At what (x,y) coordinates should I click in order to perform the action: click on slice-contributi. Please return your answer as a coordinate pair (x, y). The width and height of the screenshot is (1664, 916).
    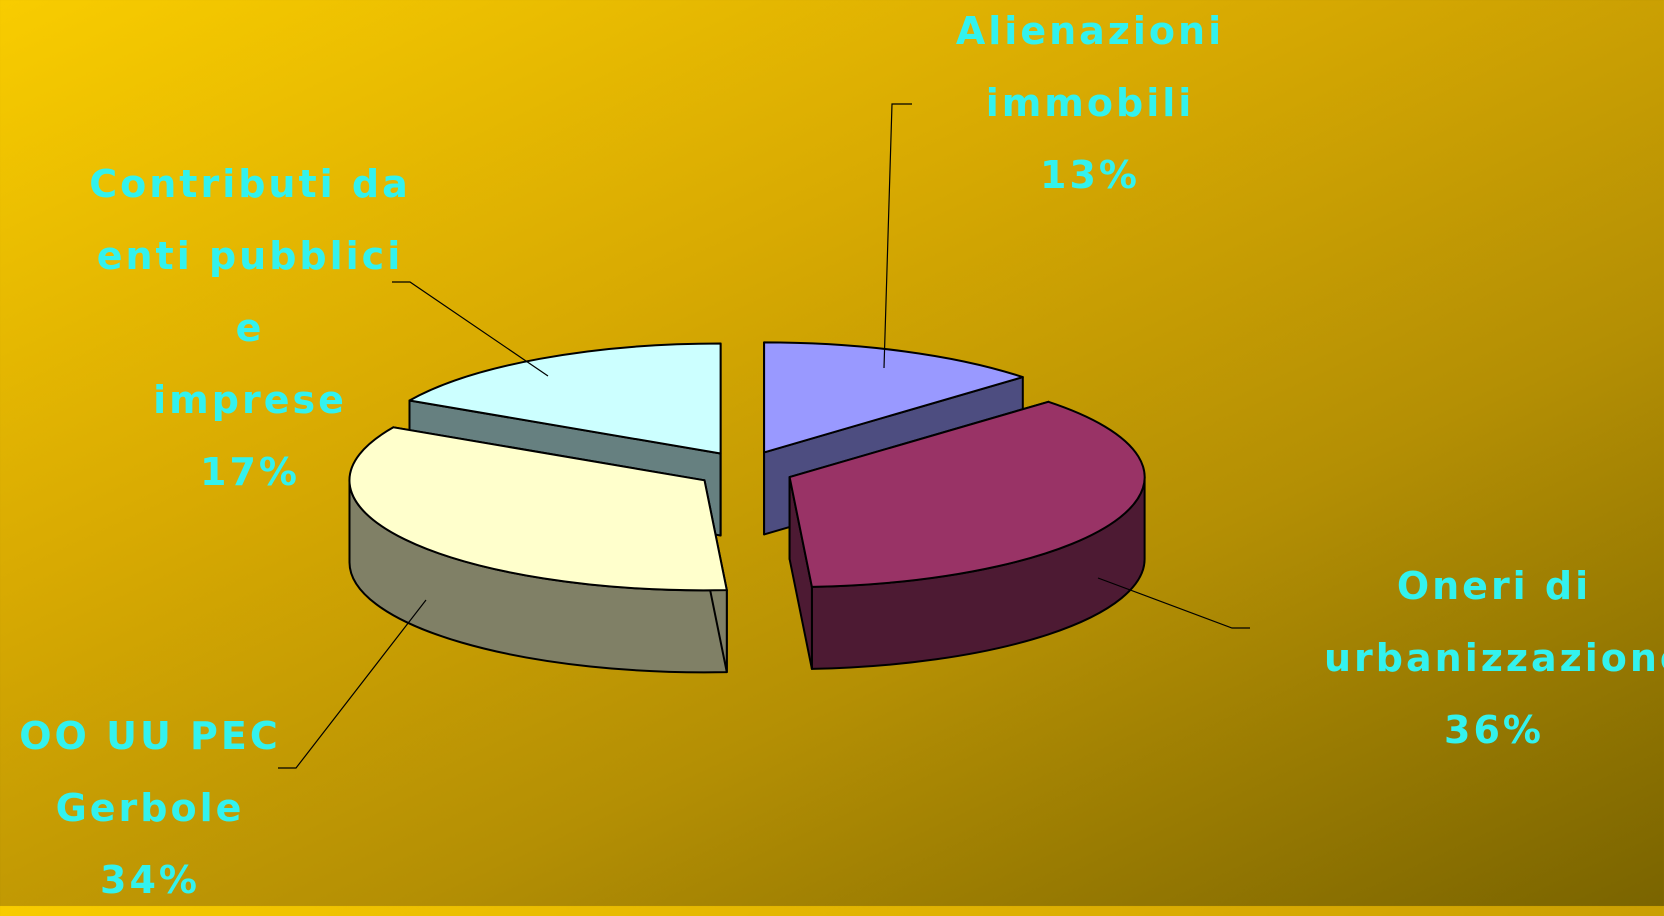
    Looking at the image, I should click on (565, 398).